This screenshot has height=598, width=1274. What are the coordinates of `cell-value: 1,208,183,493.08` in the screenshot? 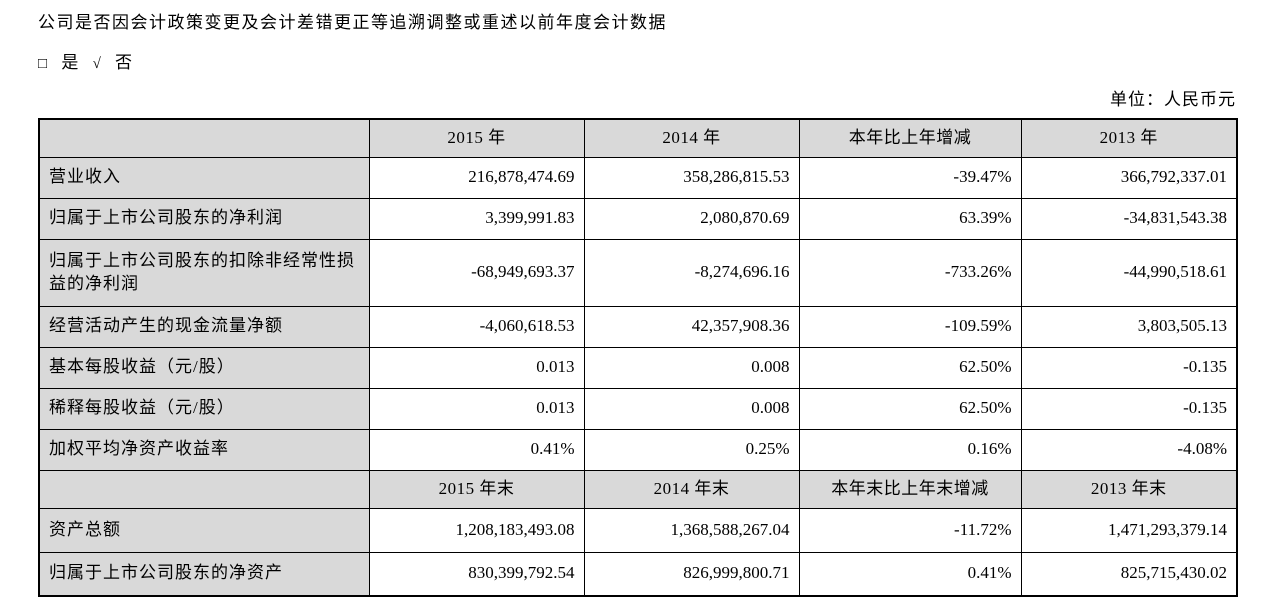 It's located at (476, 530).